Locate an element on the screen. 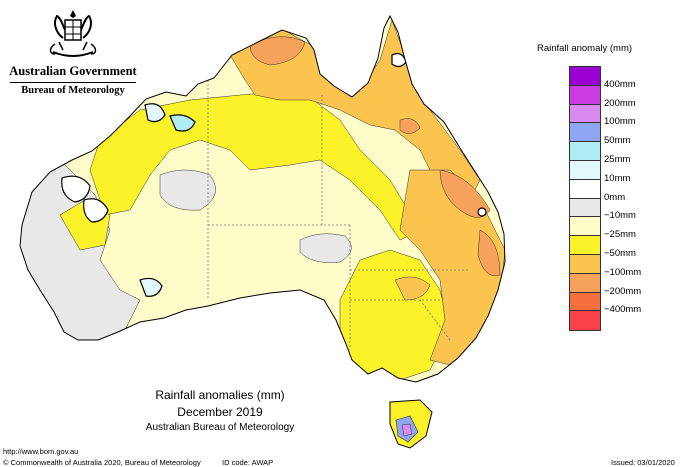  legend-color-bar is located at coordinates (585, 199).